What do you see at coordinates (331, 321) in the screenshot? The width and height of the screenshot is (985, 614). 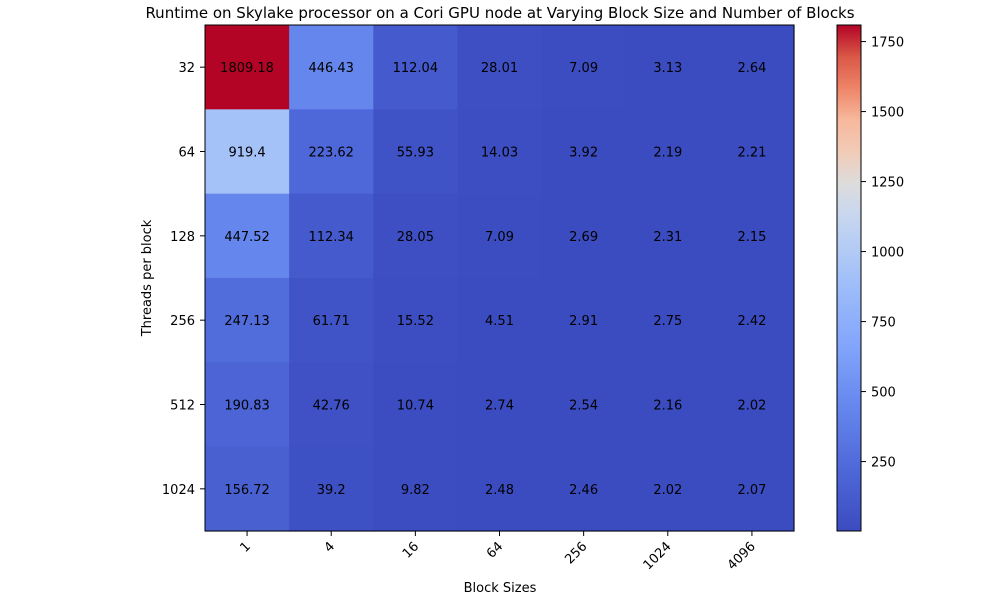 I see `cell-value-label: 61.71` at bounding box center [331, 321].